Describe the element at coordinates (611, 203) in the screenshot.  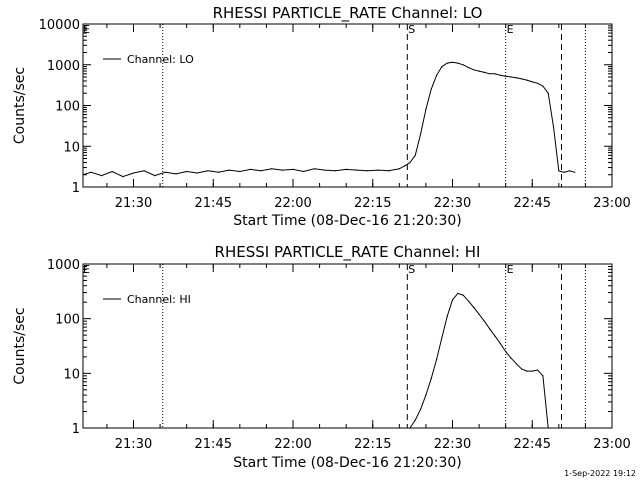
I see `x-tick-label: 23:00` at that location.